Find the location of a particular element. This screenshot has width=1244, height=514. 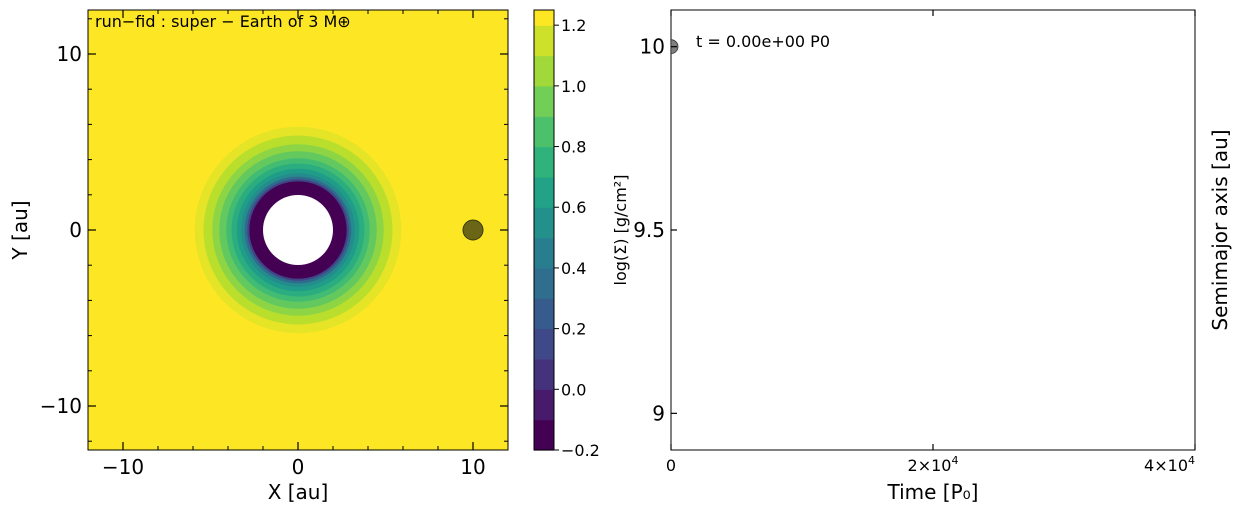

x-tick-label: 10 is located at coordinates (472, 467).